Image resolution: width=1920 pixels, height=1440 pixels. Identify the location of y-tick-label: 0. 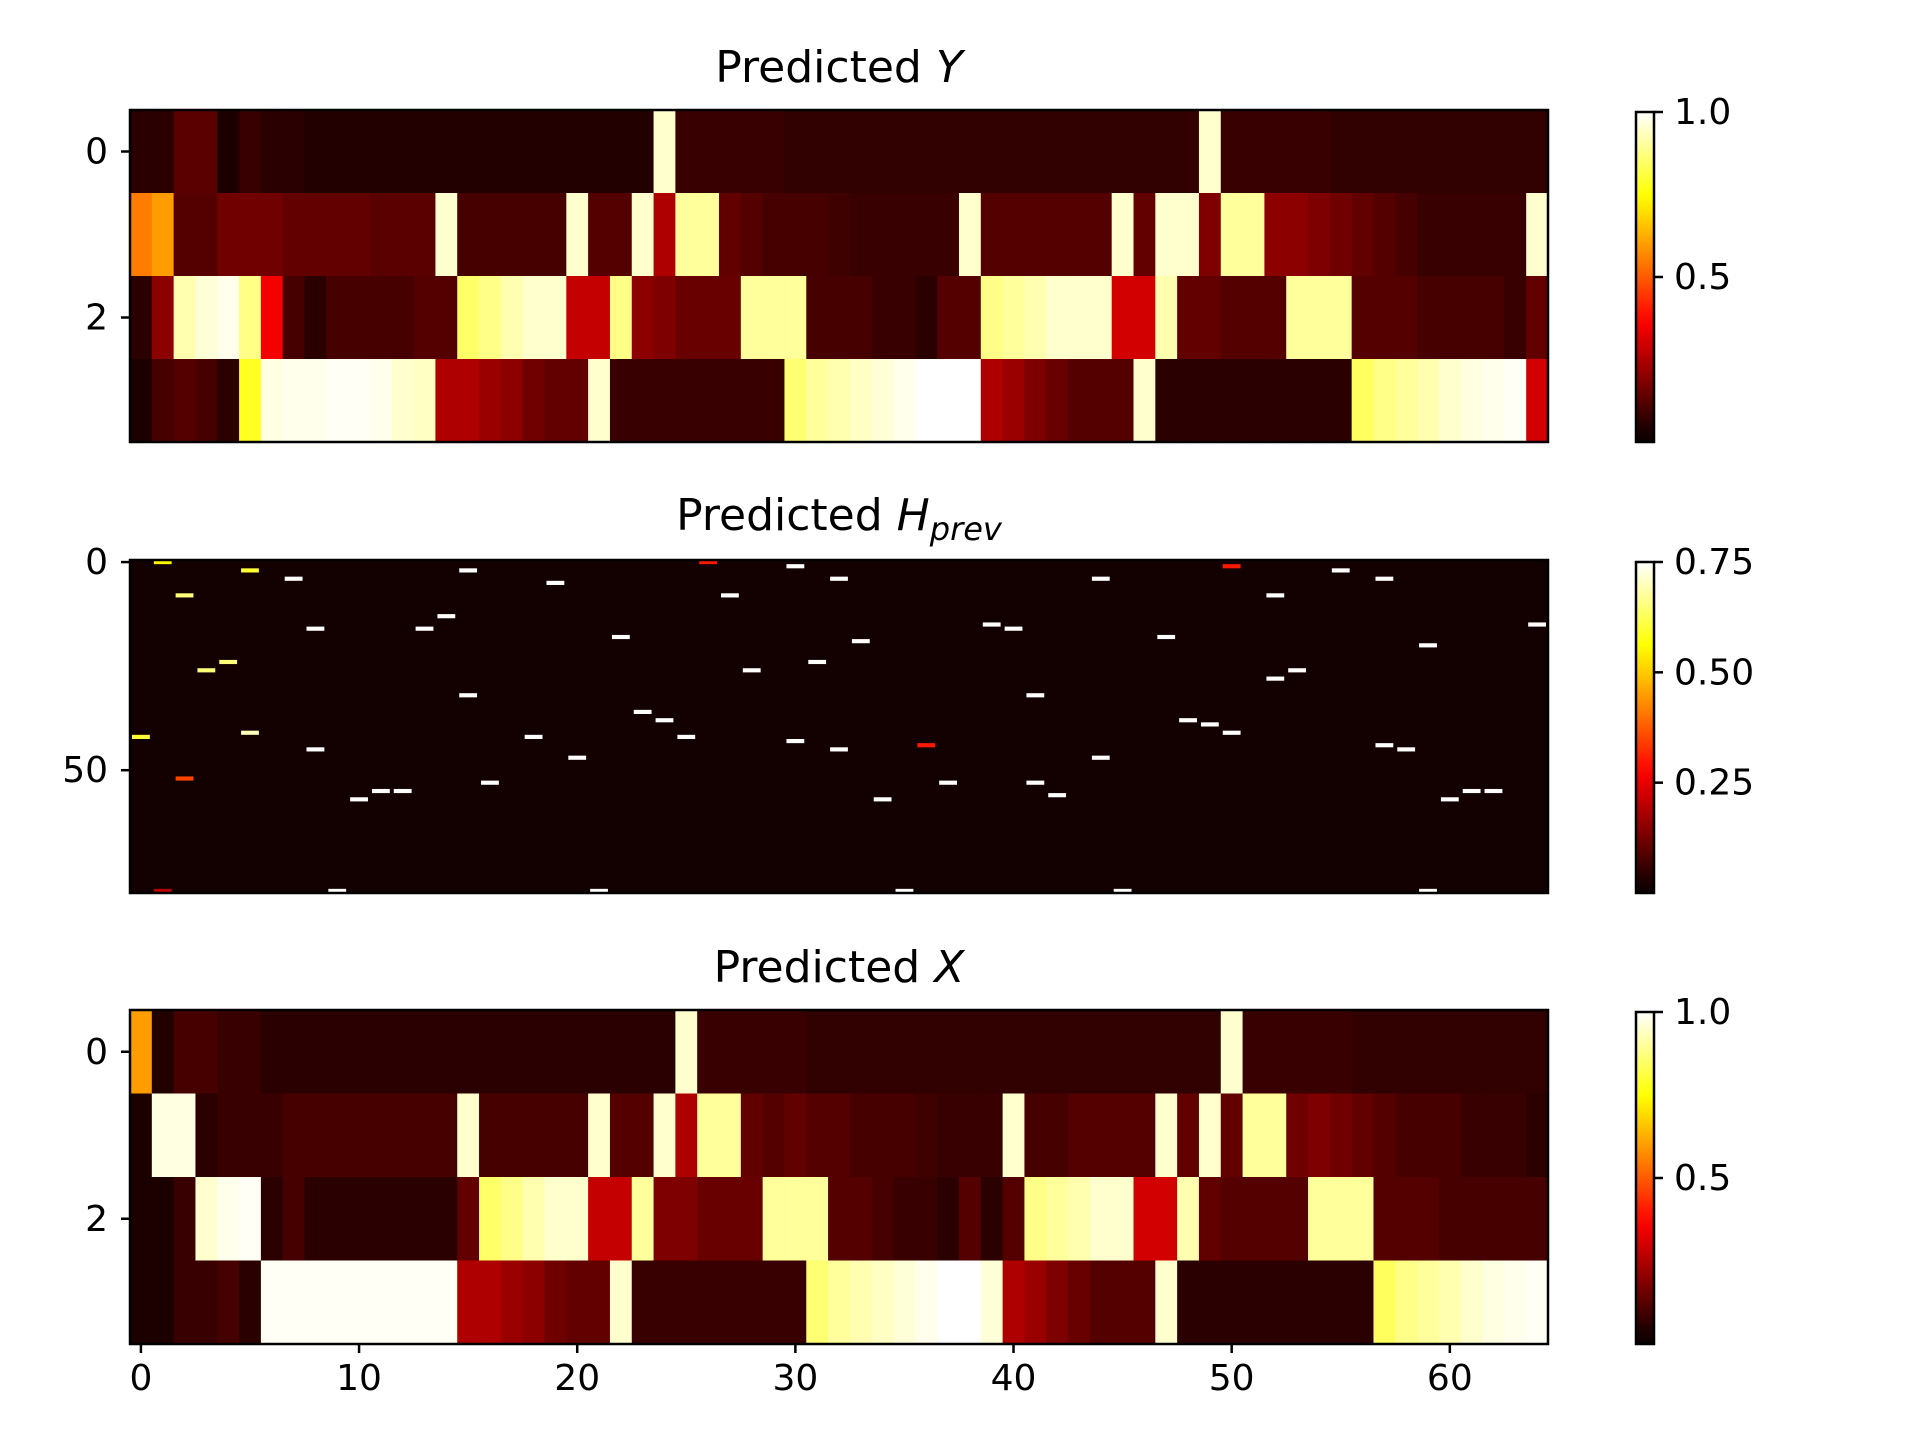
(96, 562).